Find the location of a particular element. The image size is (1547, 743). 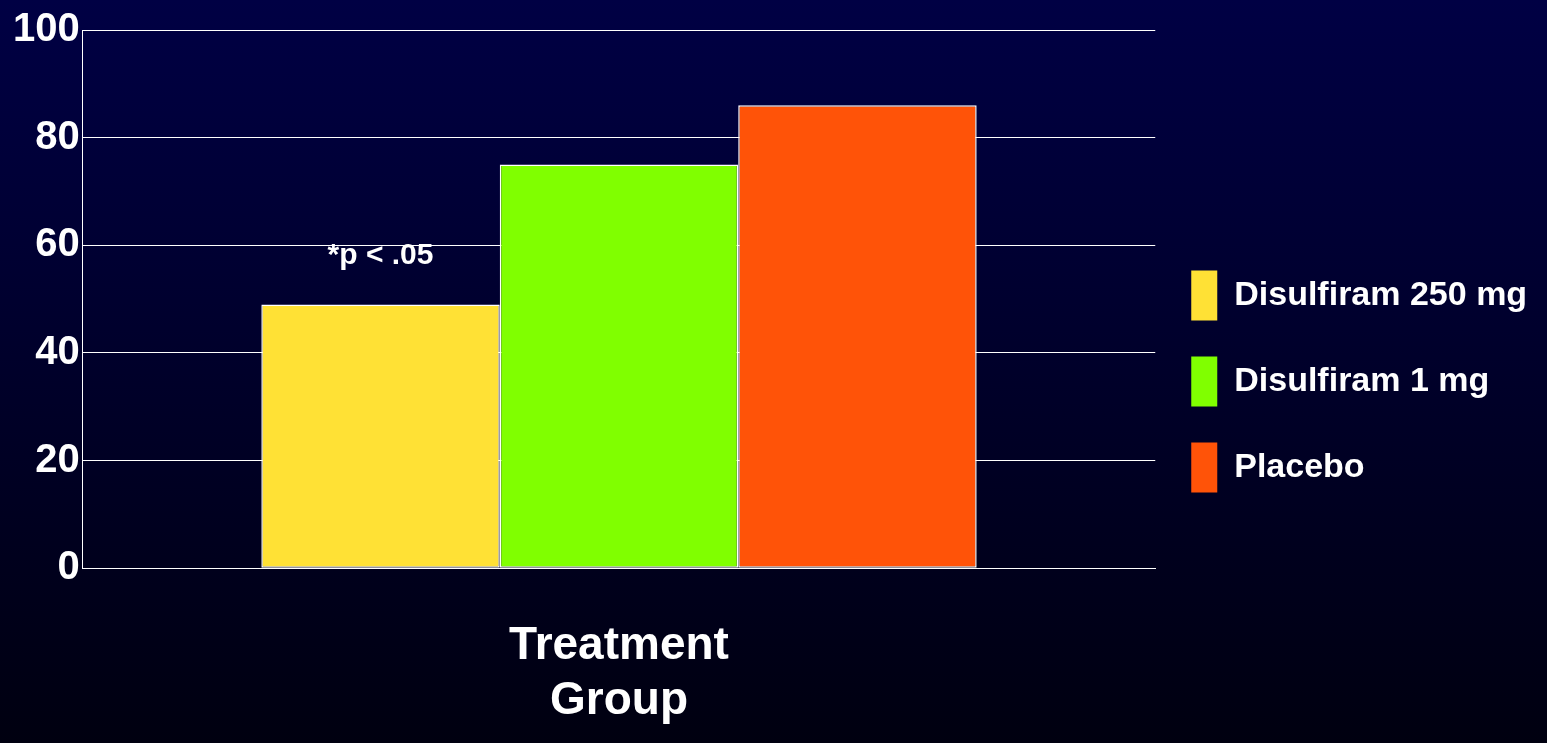

y-tick-label: 60 is located at coordinates (57, 242).